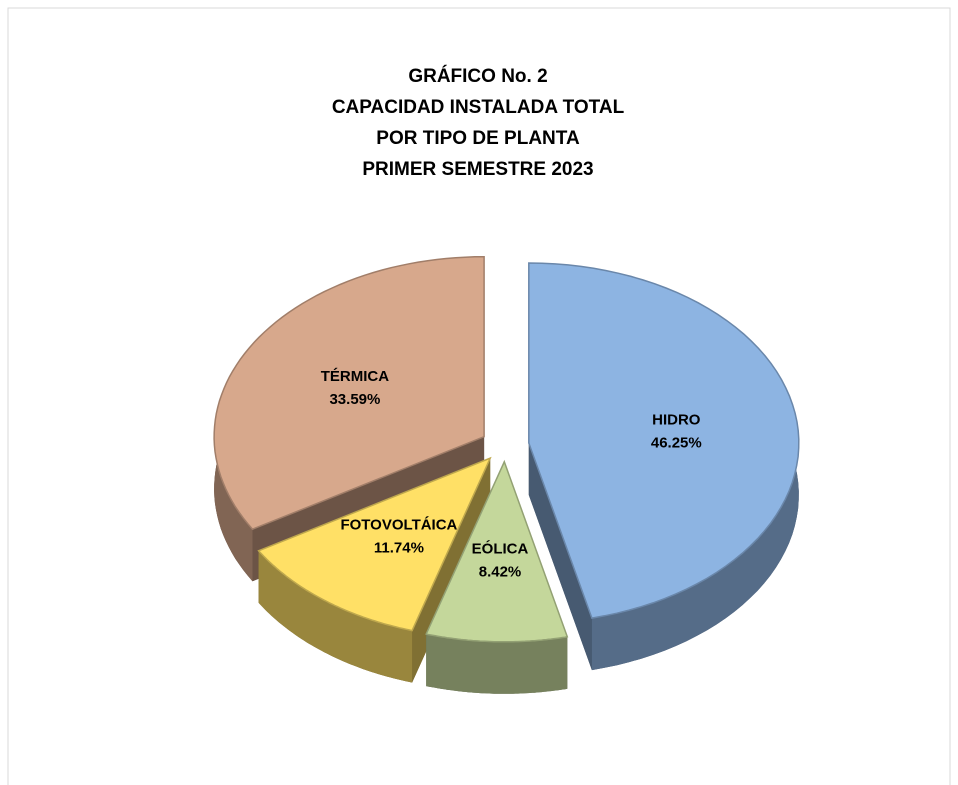 The image size is (958, 785). Describe the element at coordinates (560, 557) in the screenshot. I see `slice-wall` at that location.